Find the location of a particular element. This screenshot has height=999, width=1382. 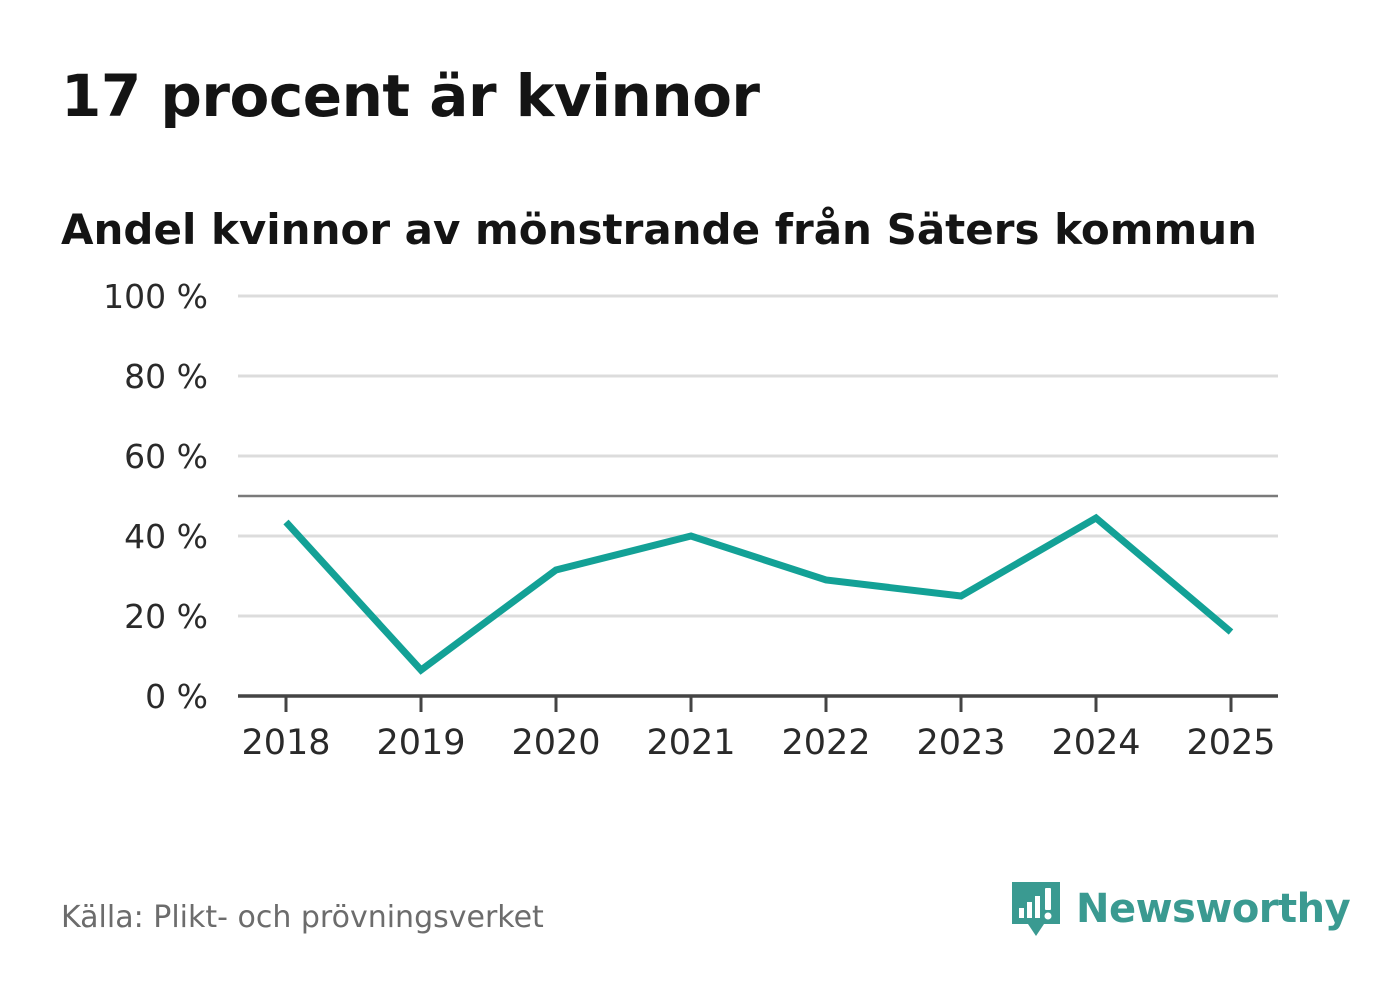

x-tick-label: 2020 is located at coordinates (555, 743).